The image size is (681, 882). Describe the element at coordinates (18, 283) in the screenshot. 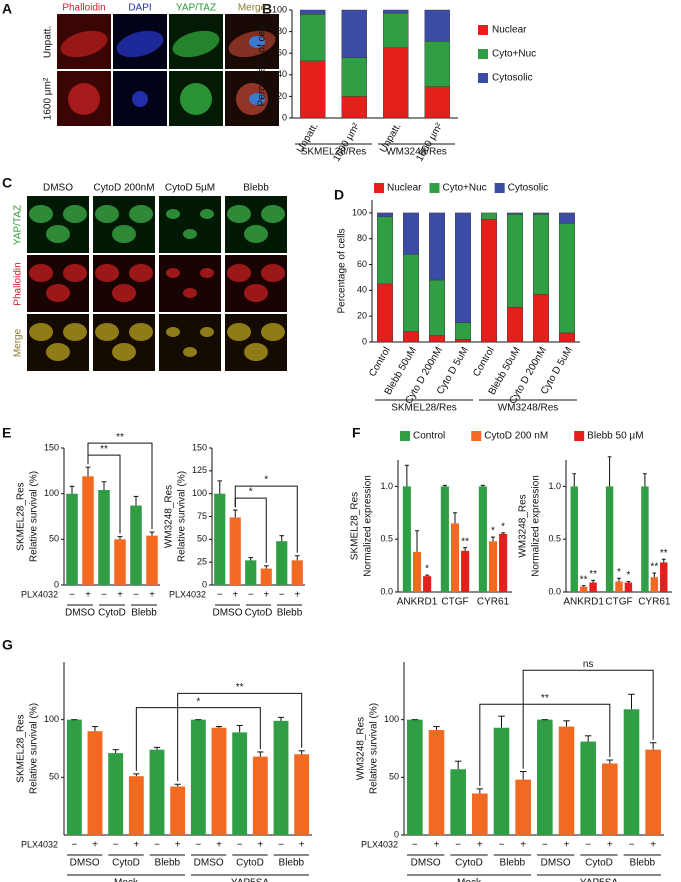

I see `row-label: Phalloidin` at that location.